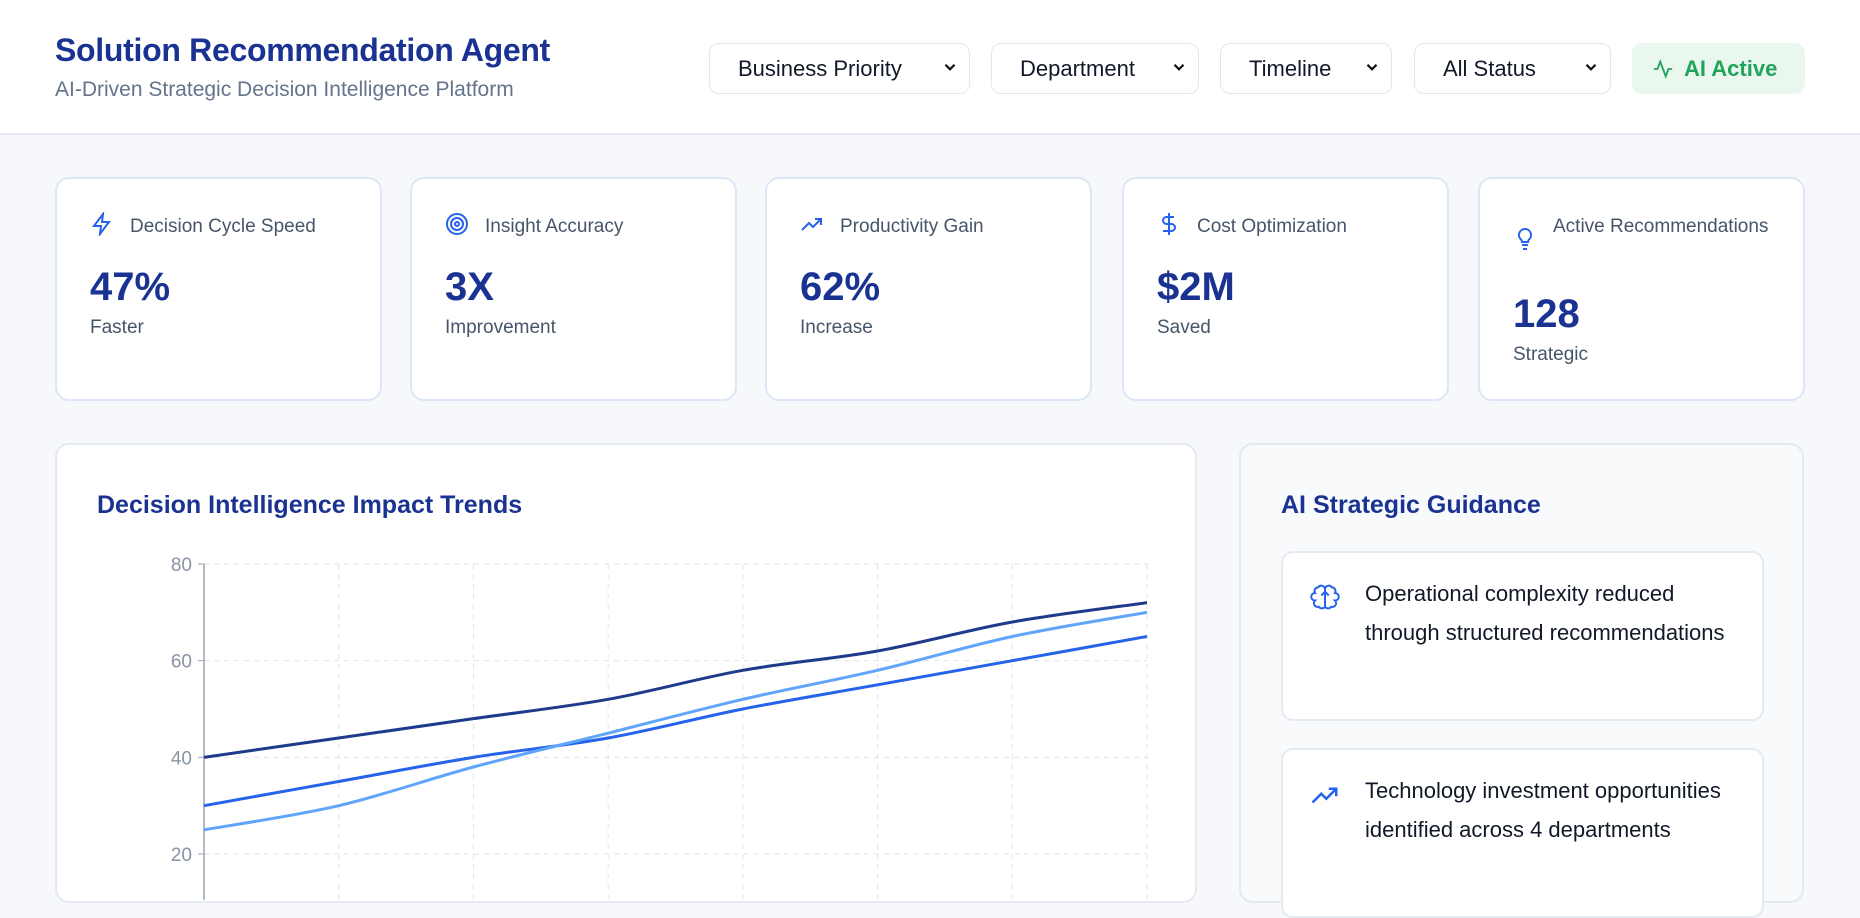 The image size is (1860, 918). What do you see at coordinates (223, 226) in the screenshot?
I see `metric-label: Decision Cycle Speed` at bounding box center [223, 226].